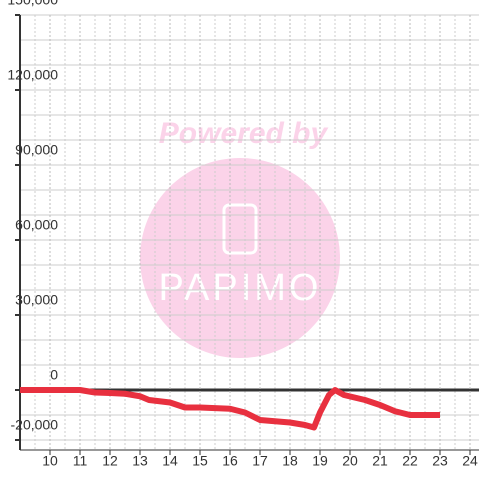 The width and height of the screenshot is (480, 485). Describe the element at coordinates (350, 461) in the screenshot. I see `x-tick-label: 20` at that location.